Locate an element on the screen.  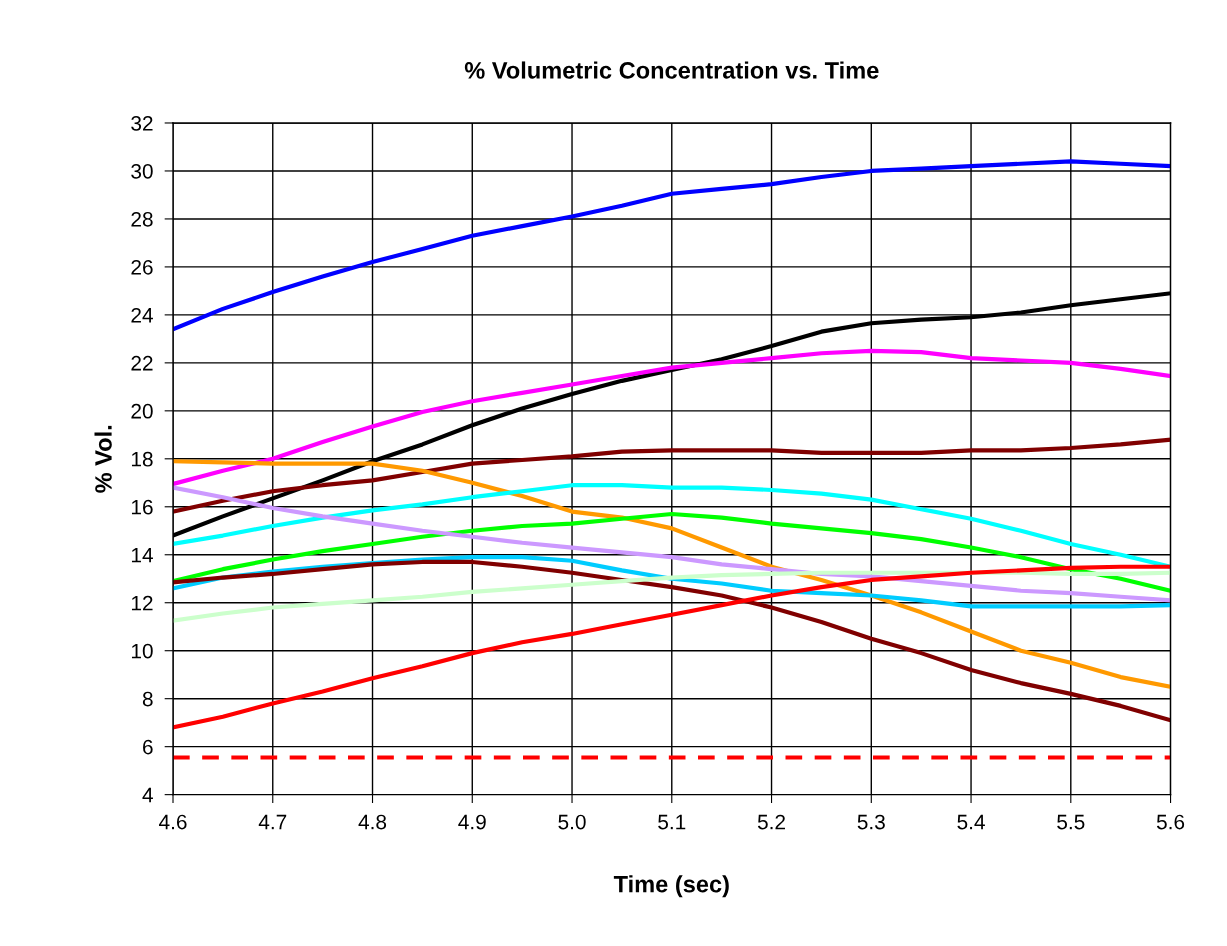
x-tick-label: 5.4 is located at coordinates (971, 822).